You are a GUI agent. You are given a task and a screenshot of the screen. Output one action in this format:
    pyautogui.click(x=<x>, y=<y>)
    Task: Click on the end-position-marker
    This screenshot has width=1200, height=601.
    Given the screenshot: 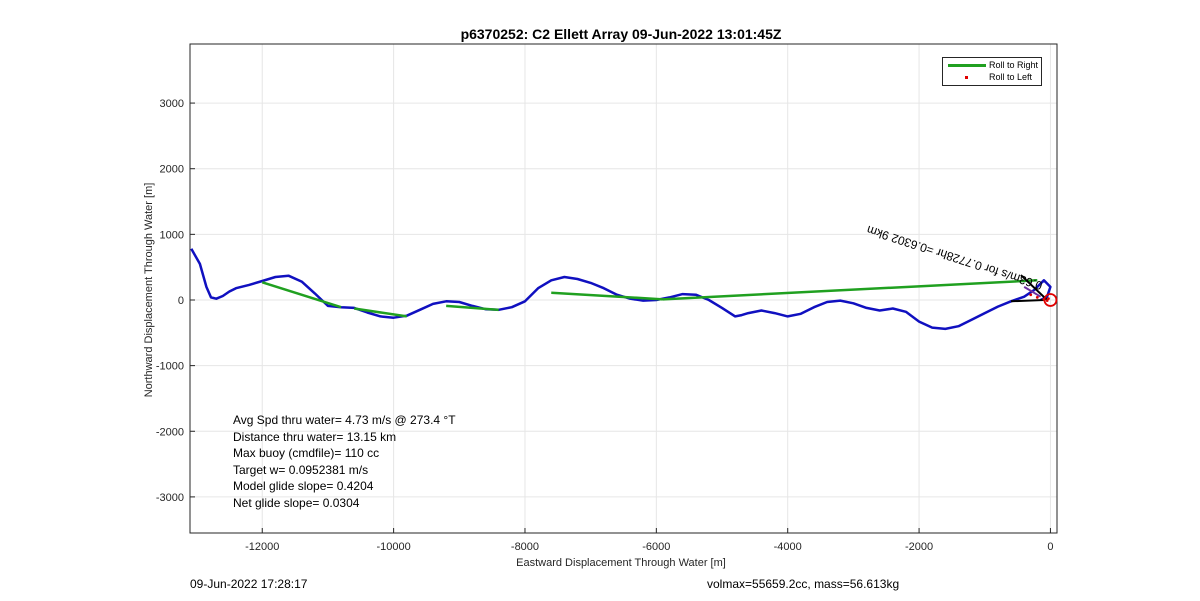 What is the action you would take?
    pyautogui.click(x=1050, y=300)
    